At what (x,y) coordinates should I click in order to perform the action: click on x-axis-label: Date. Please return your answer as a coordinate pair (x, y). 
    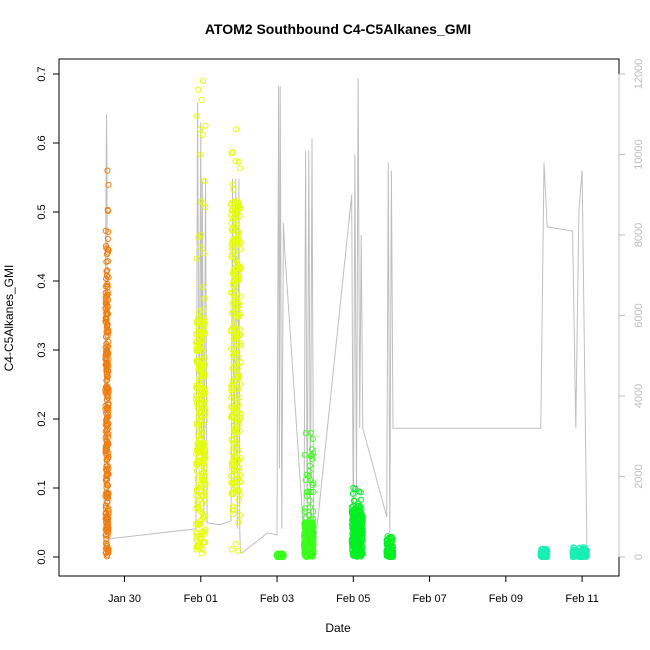
    Looking at the image, I should click on (338, 628).